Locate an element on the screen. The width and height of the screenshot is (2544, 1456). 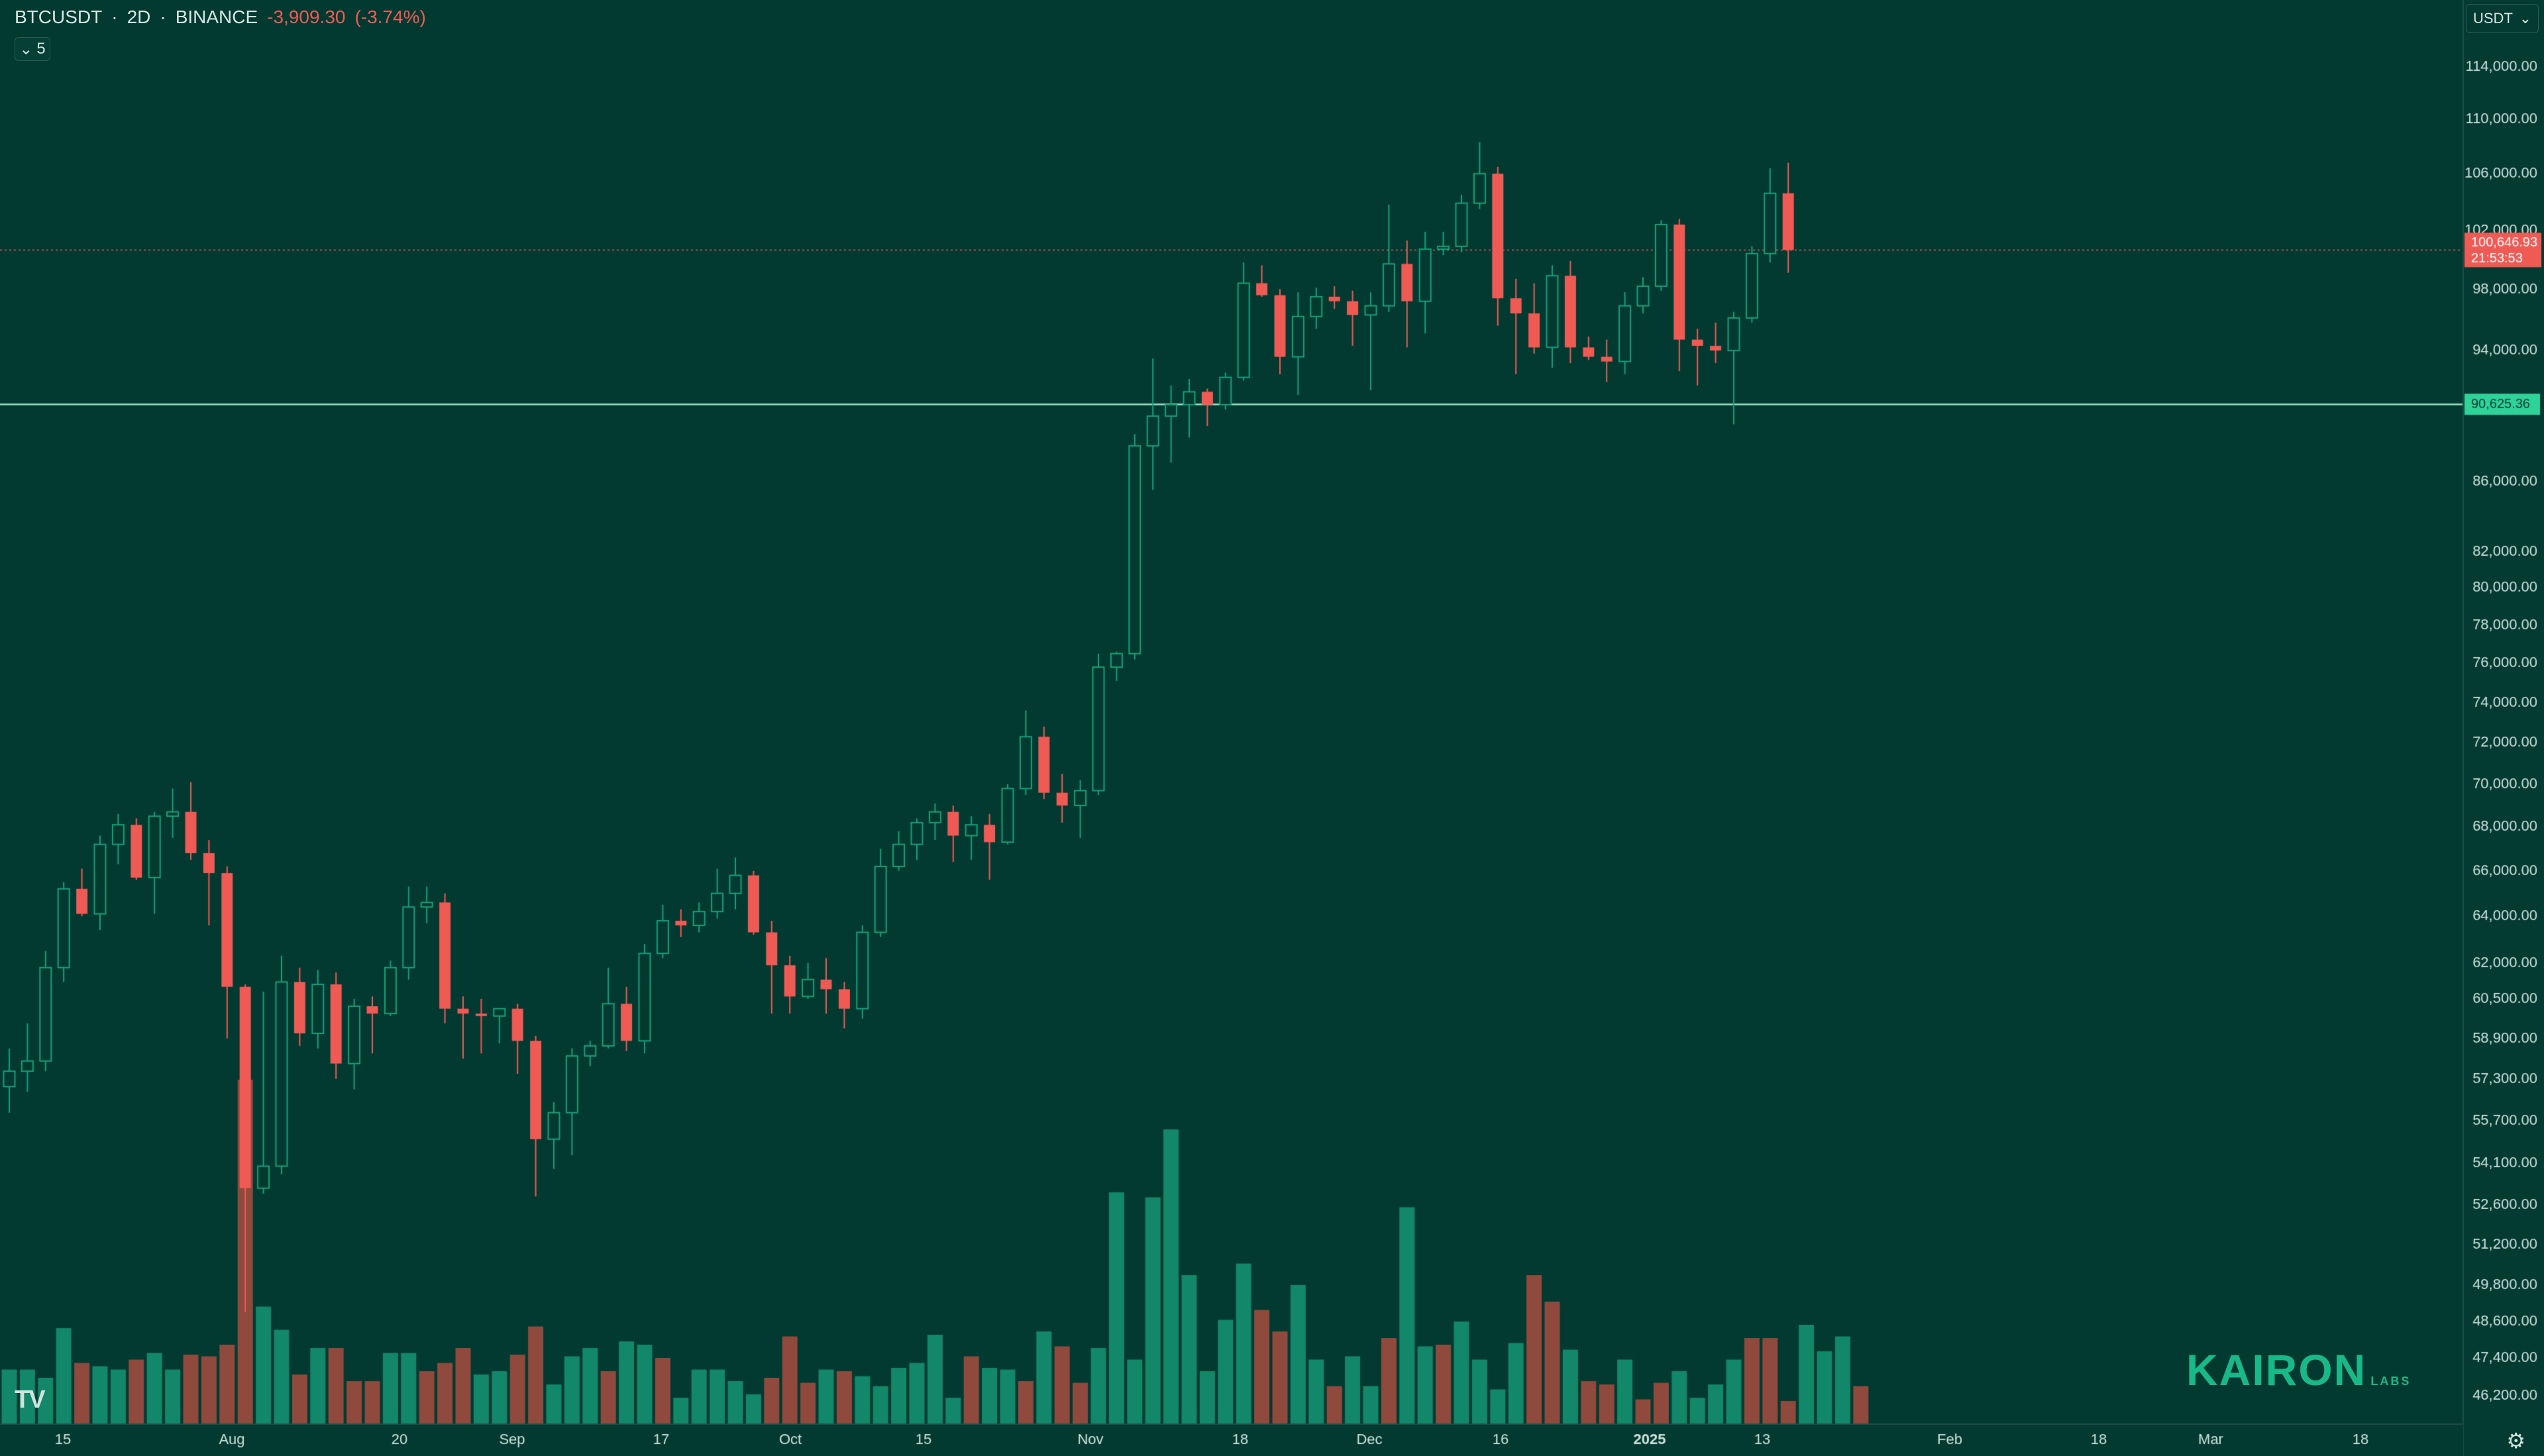
timeframe-label: 2D is located at coordinates (139, 17).